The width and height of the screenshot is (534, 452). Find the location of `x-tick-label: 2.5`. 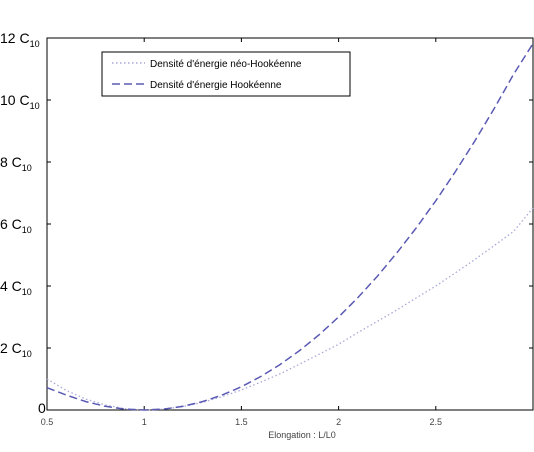

x-tick-label: 2.5 is located at coordinates (436, 422).